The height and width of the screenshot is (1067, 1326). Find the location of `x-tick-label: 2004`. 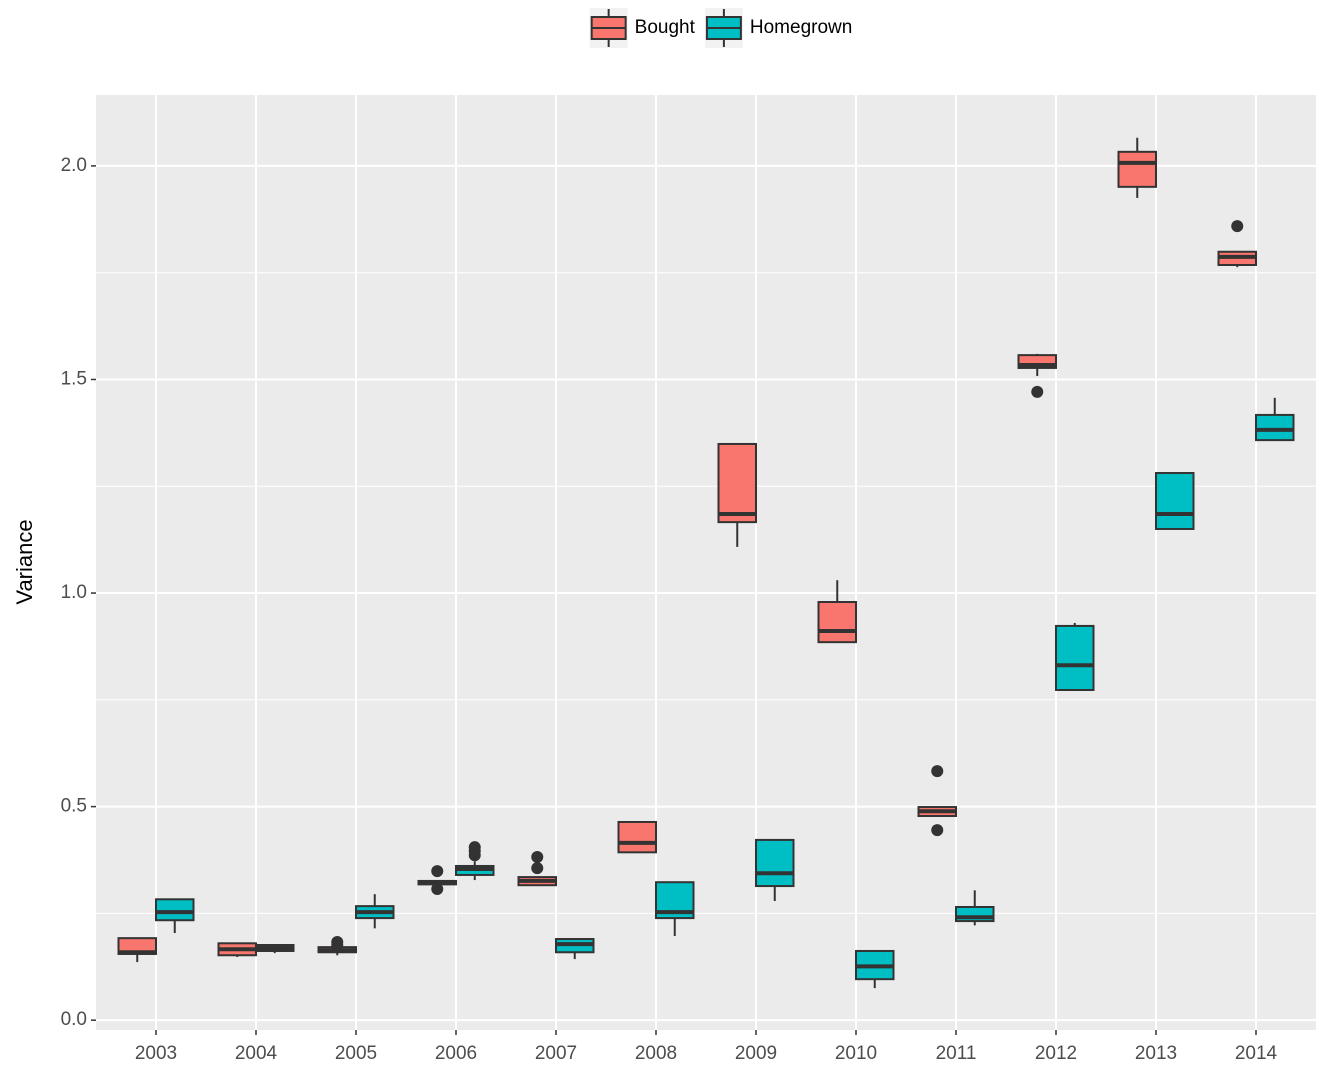

x-tick-label: 2004 is located at coordinates (256, 1053).